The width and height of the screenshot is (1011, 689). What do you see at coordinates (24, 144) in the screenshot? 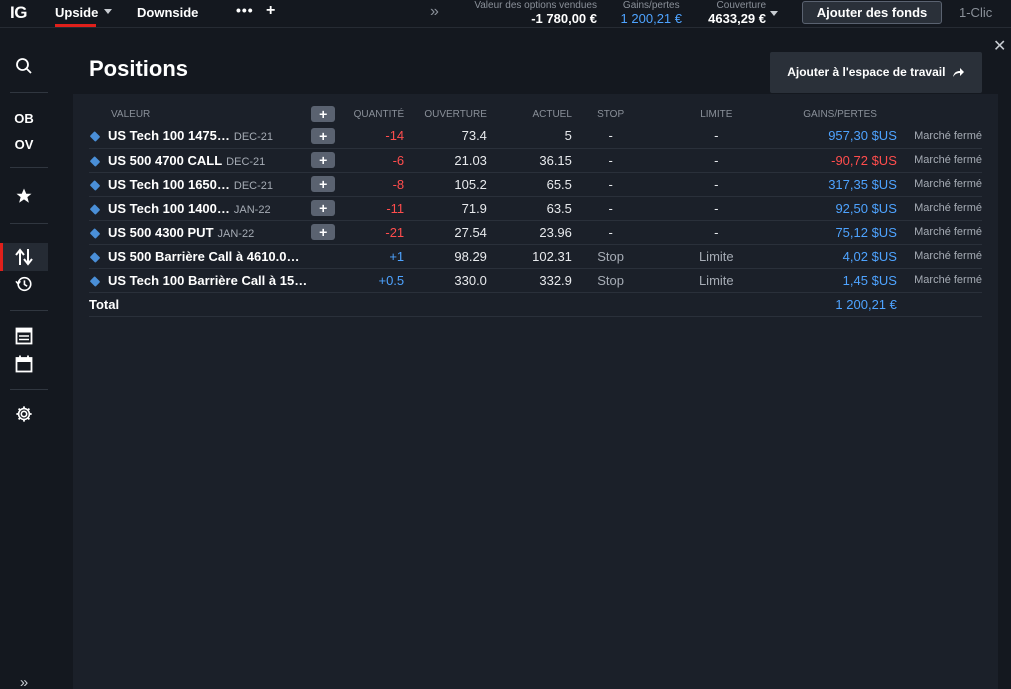
I see `rail-item-ov: OV` at bounding box center [24, 144].